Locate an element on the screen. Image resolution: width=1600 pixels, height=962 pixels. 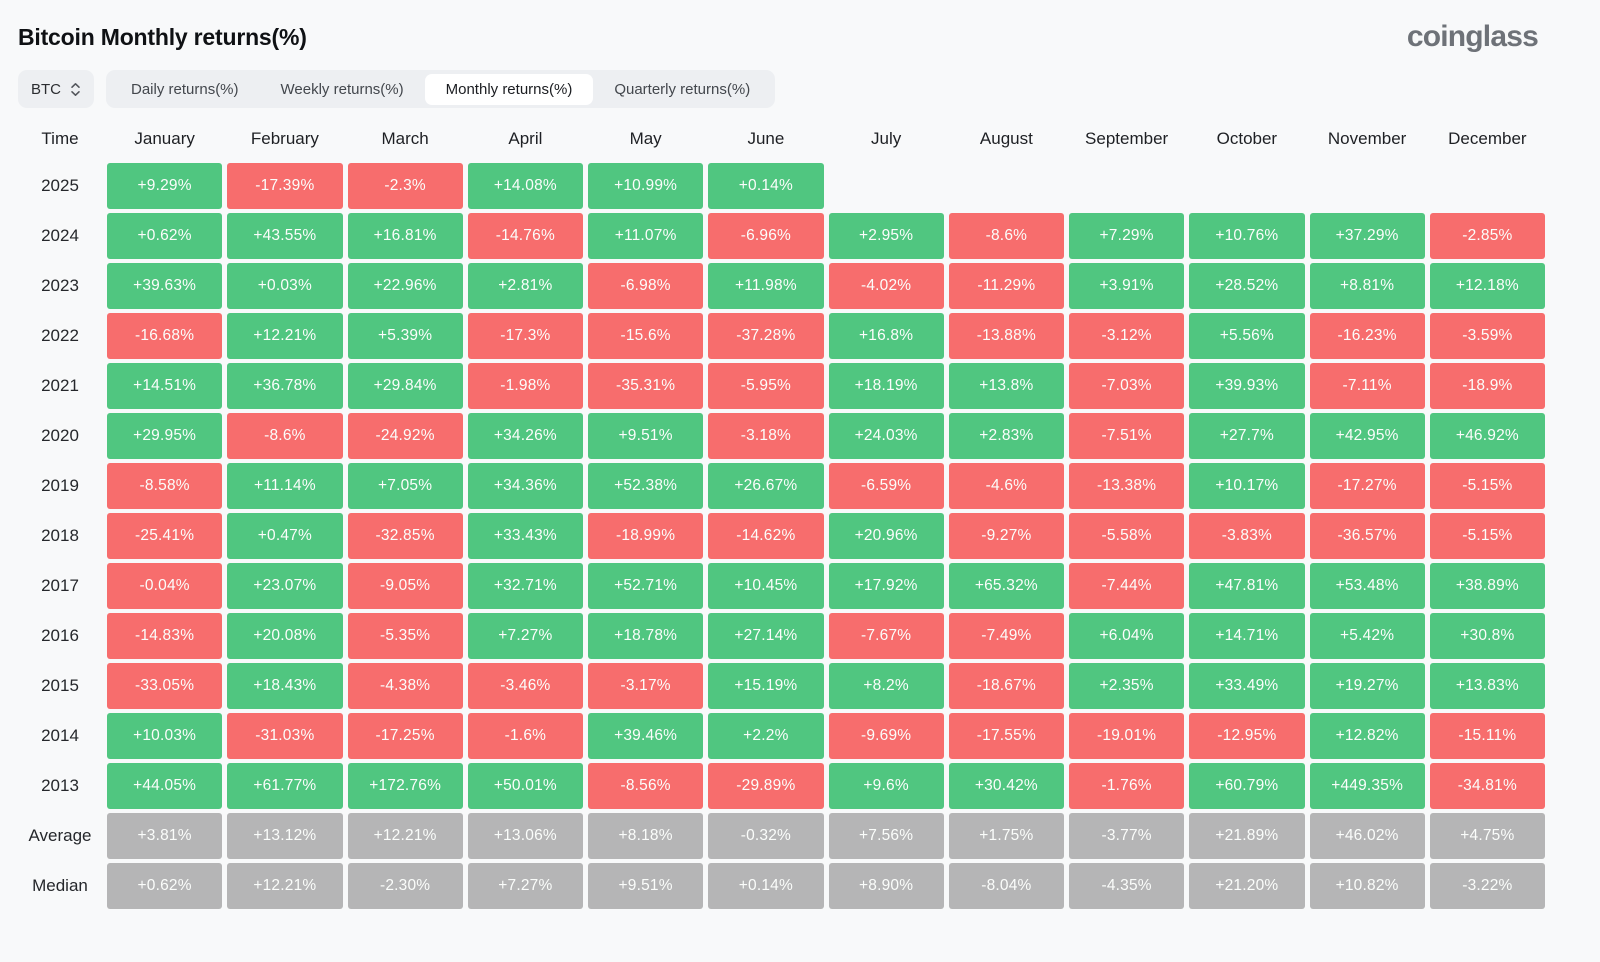
cell-2021-november: -7.11% is located at coordinates (1367, 386).